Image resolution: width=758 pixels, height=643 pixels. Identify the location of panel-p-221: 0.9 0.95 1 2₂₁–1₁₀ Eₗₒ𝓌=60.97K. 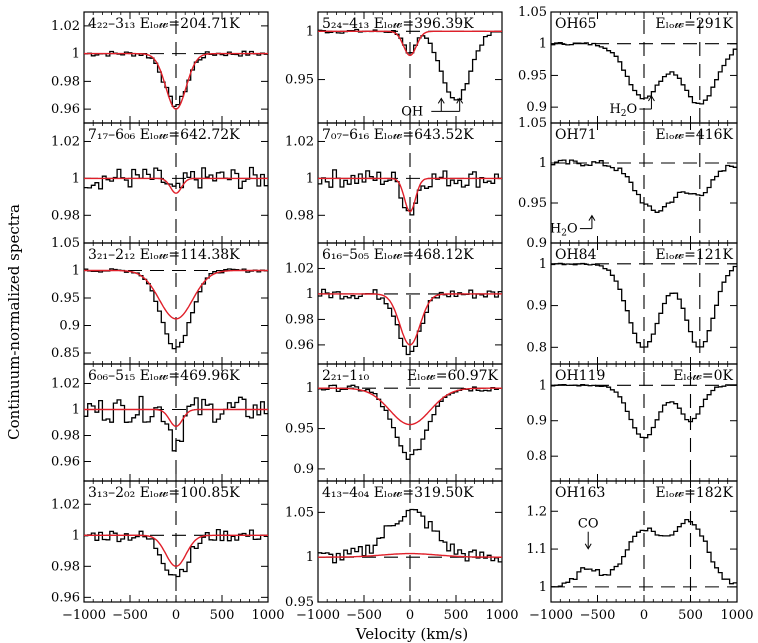
(394, 422).